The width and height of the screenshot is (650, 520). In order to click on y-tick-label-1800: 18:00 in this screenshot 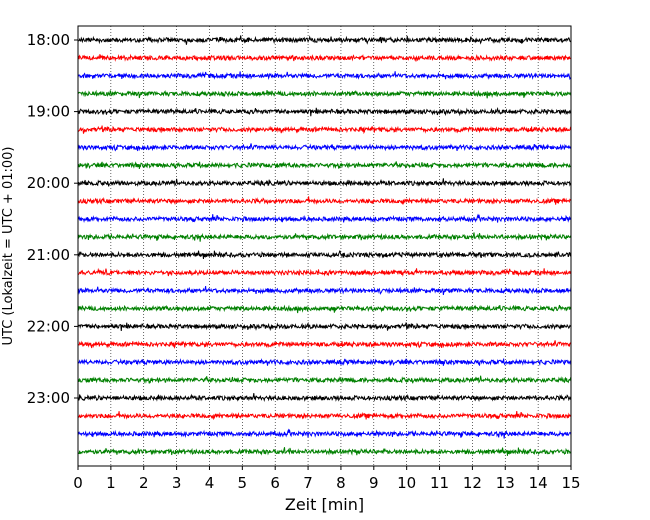, I will do `click(48, 40)`.